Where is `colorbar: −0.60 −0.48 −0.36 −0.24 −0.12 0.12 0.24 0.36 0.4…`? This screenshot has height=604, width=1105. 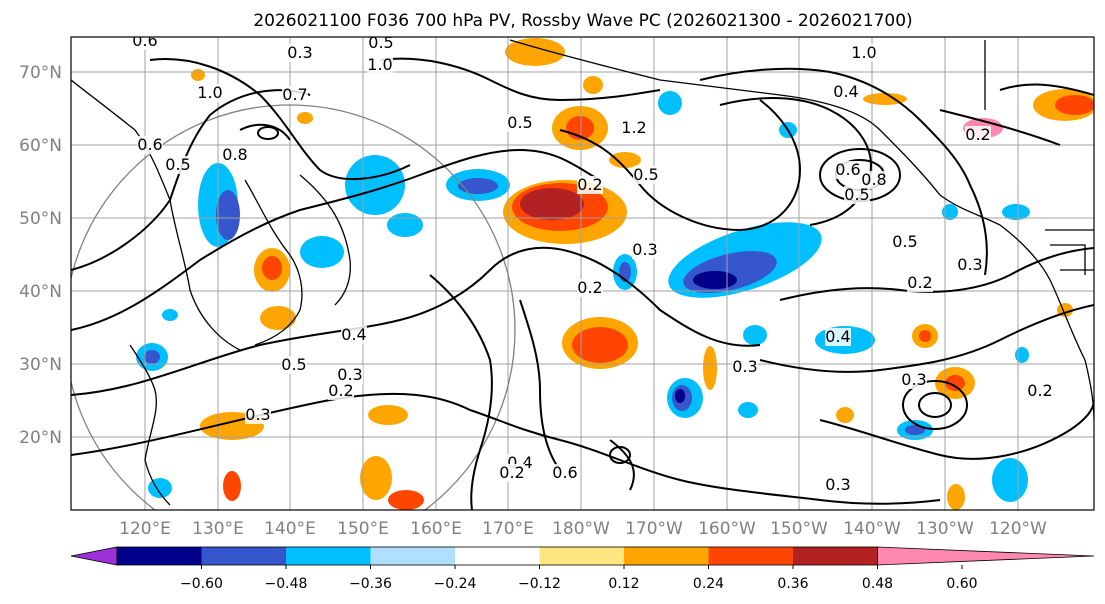
colorbar: −0.60 −0.48 −0.36 −0.24 −0.12 0.12 0.24 0.36 0.4… is located at coordinates (582, 569).